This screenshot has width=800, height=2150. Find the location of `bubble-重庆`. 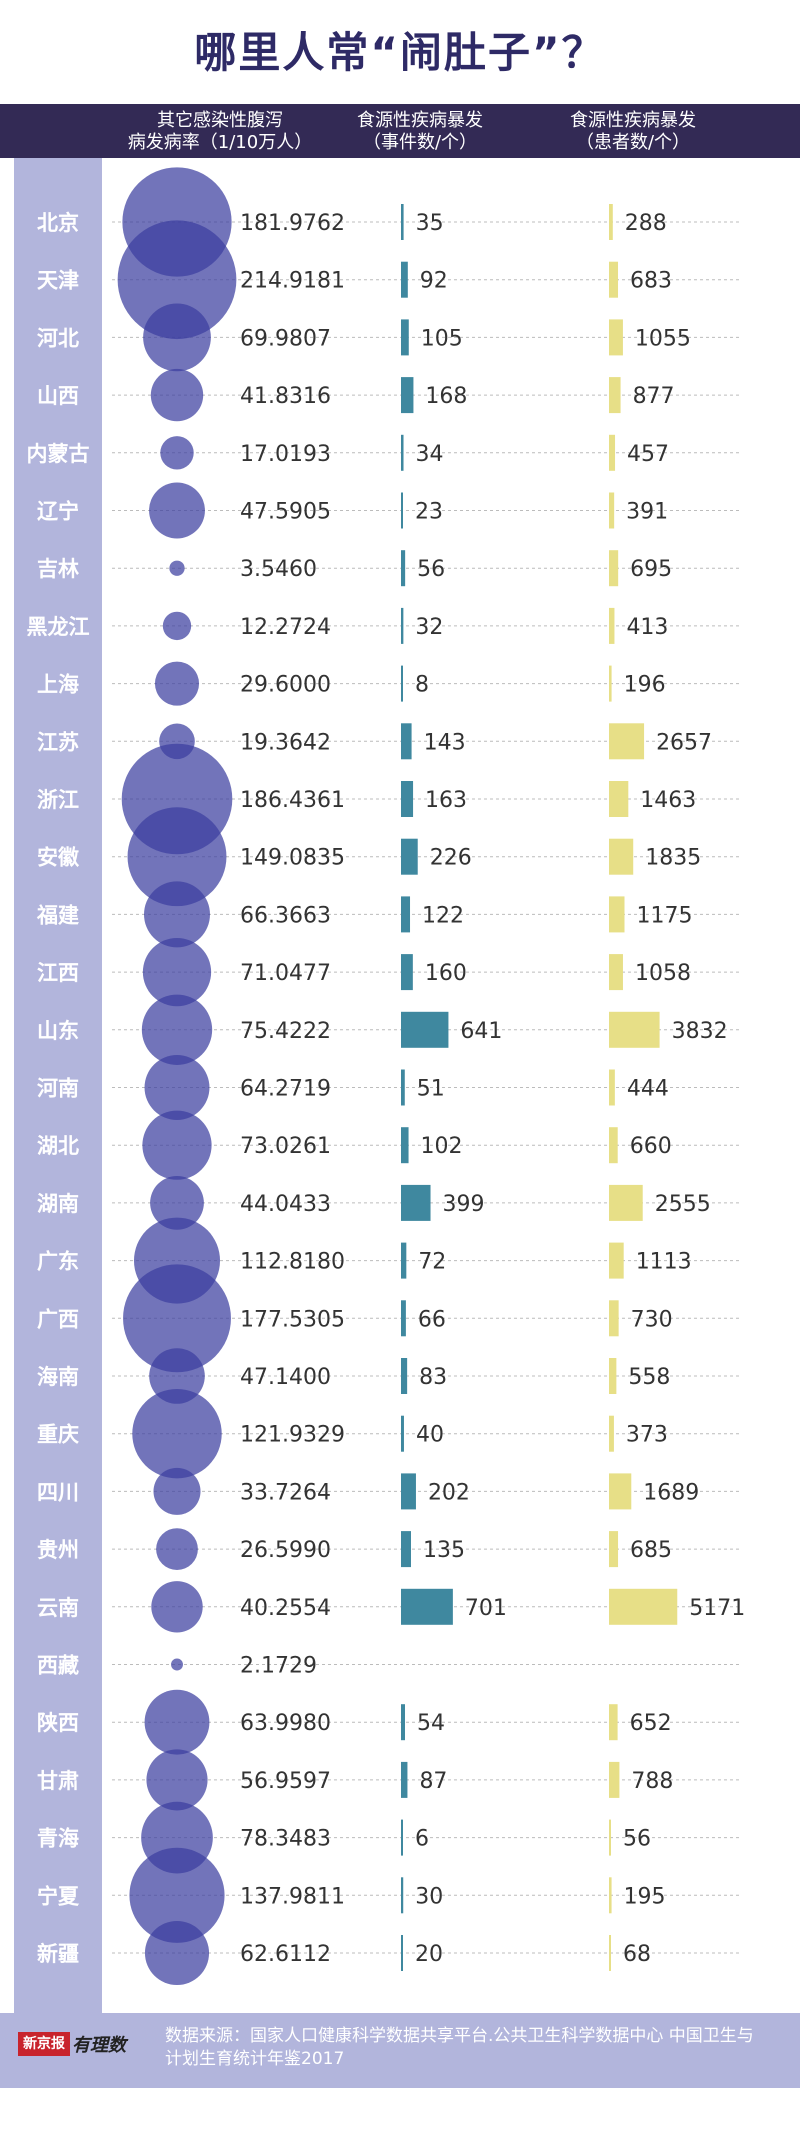

bubble-重庆 is located at coordinates (177, 1433).